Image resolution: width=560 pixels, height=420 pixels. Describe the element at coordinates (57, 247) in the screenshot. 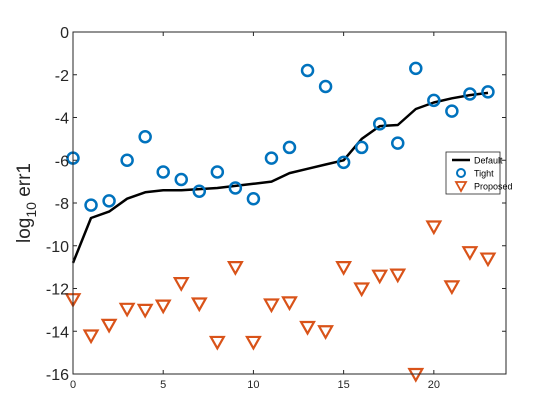

I see `y-tick-label: -10` at that location.